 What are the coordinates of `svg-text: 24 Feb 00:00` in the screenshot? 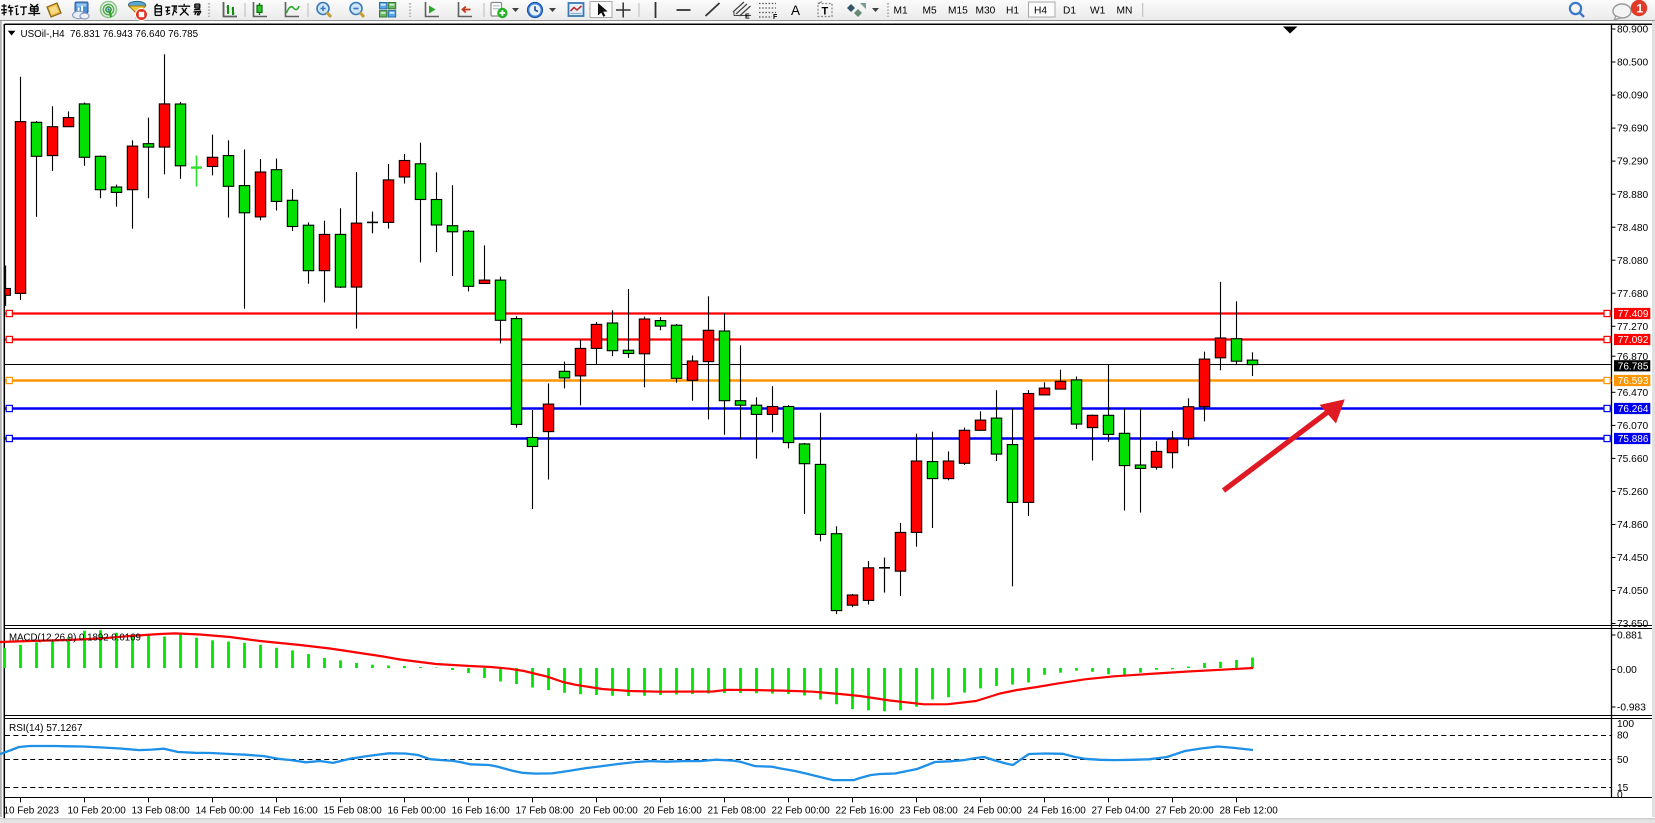 It's located at (993, 811).